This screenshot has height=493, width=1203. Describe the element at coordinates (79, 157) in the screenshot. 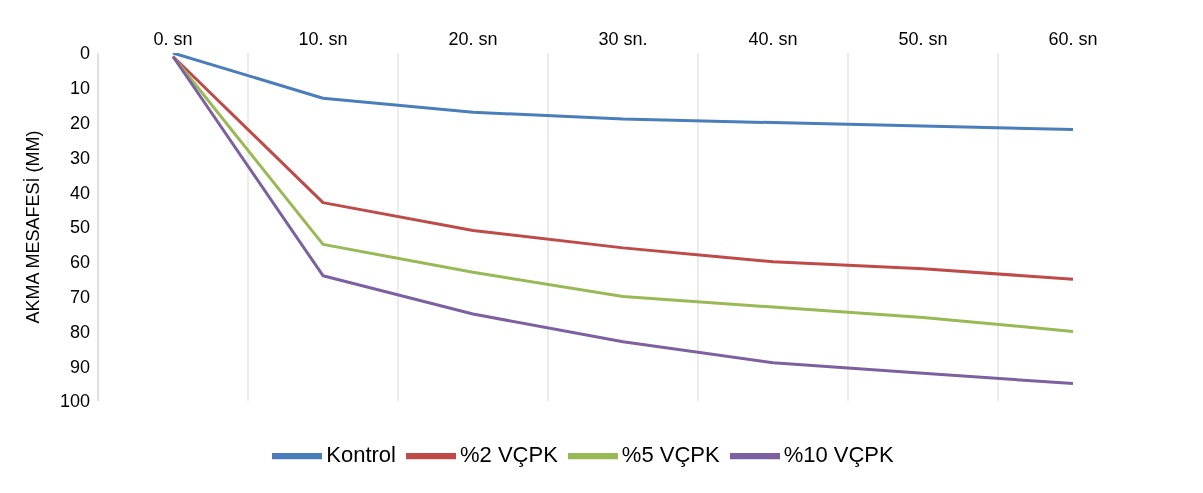

I see `y-tick-label: 30` at that location.